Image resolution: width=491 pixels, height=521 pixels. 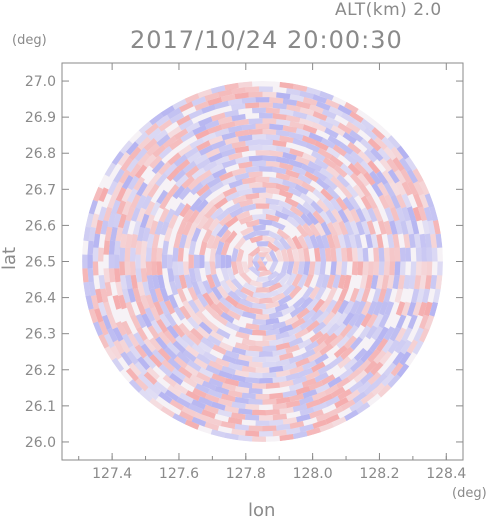 I want to click on y-tick-label: 26.5, so click(x=40, y=263).